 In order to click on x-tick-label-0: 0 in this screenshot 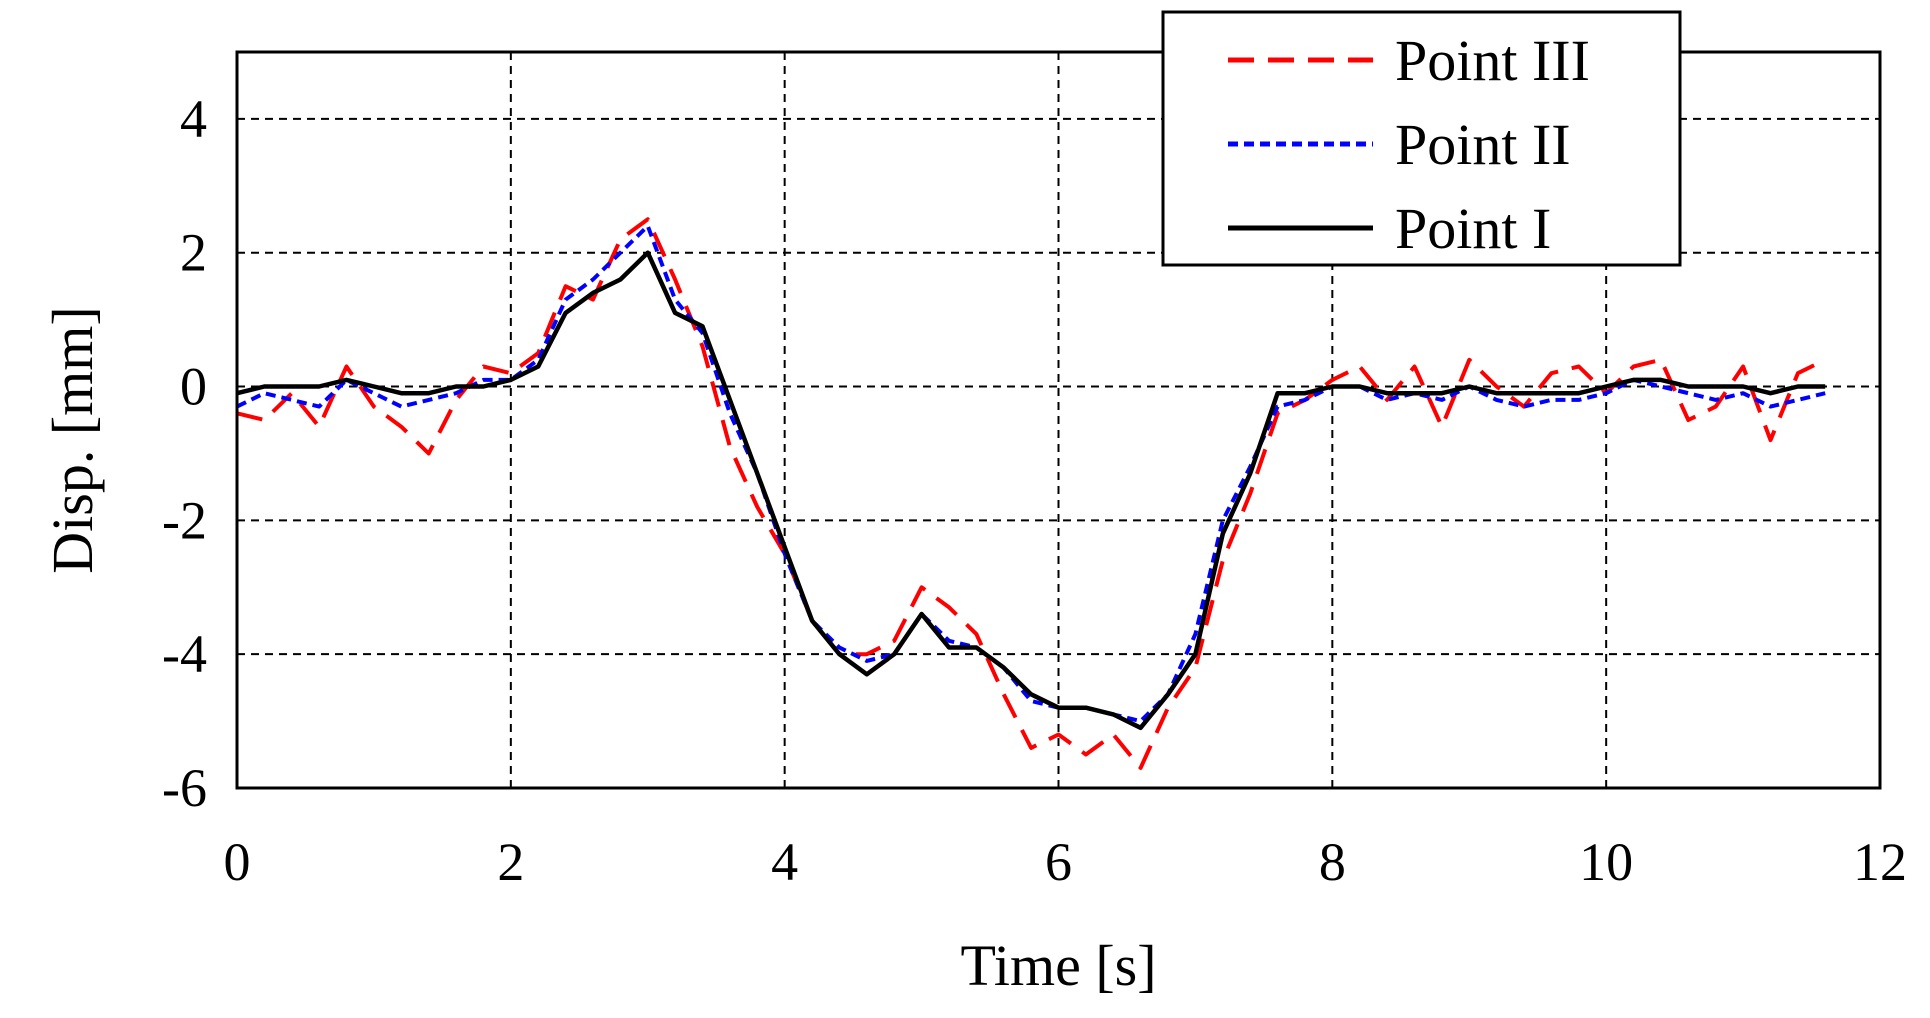, I will do `click(237, 862)`.